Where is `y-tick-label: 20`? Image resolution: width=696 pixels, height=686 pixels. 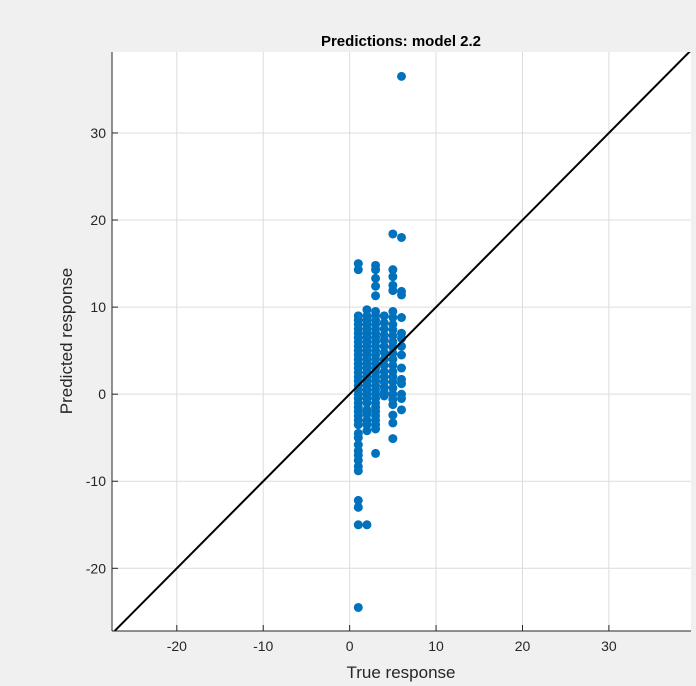 y-tick-label: 20 is located at coordinates (98, 220).